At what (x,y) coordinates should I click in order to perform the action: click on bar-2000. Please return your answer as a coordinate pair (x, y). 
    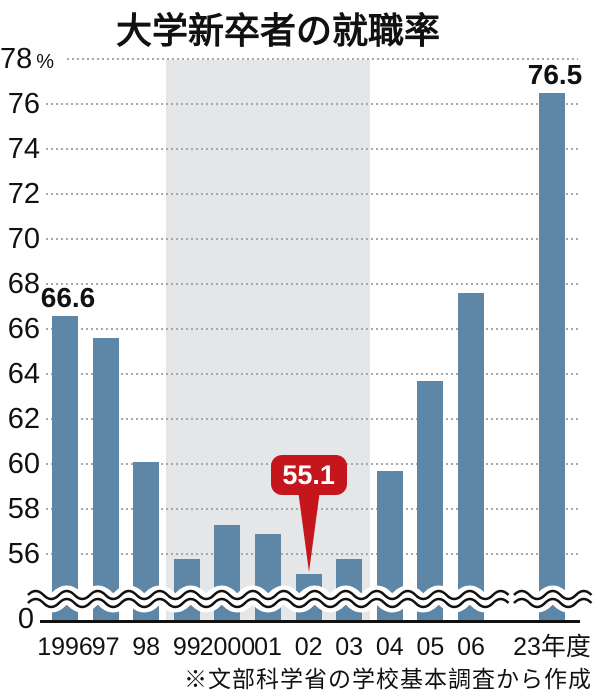
    Looking at the image, I should click on (227, 572).